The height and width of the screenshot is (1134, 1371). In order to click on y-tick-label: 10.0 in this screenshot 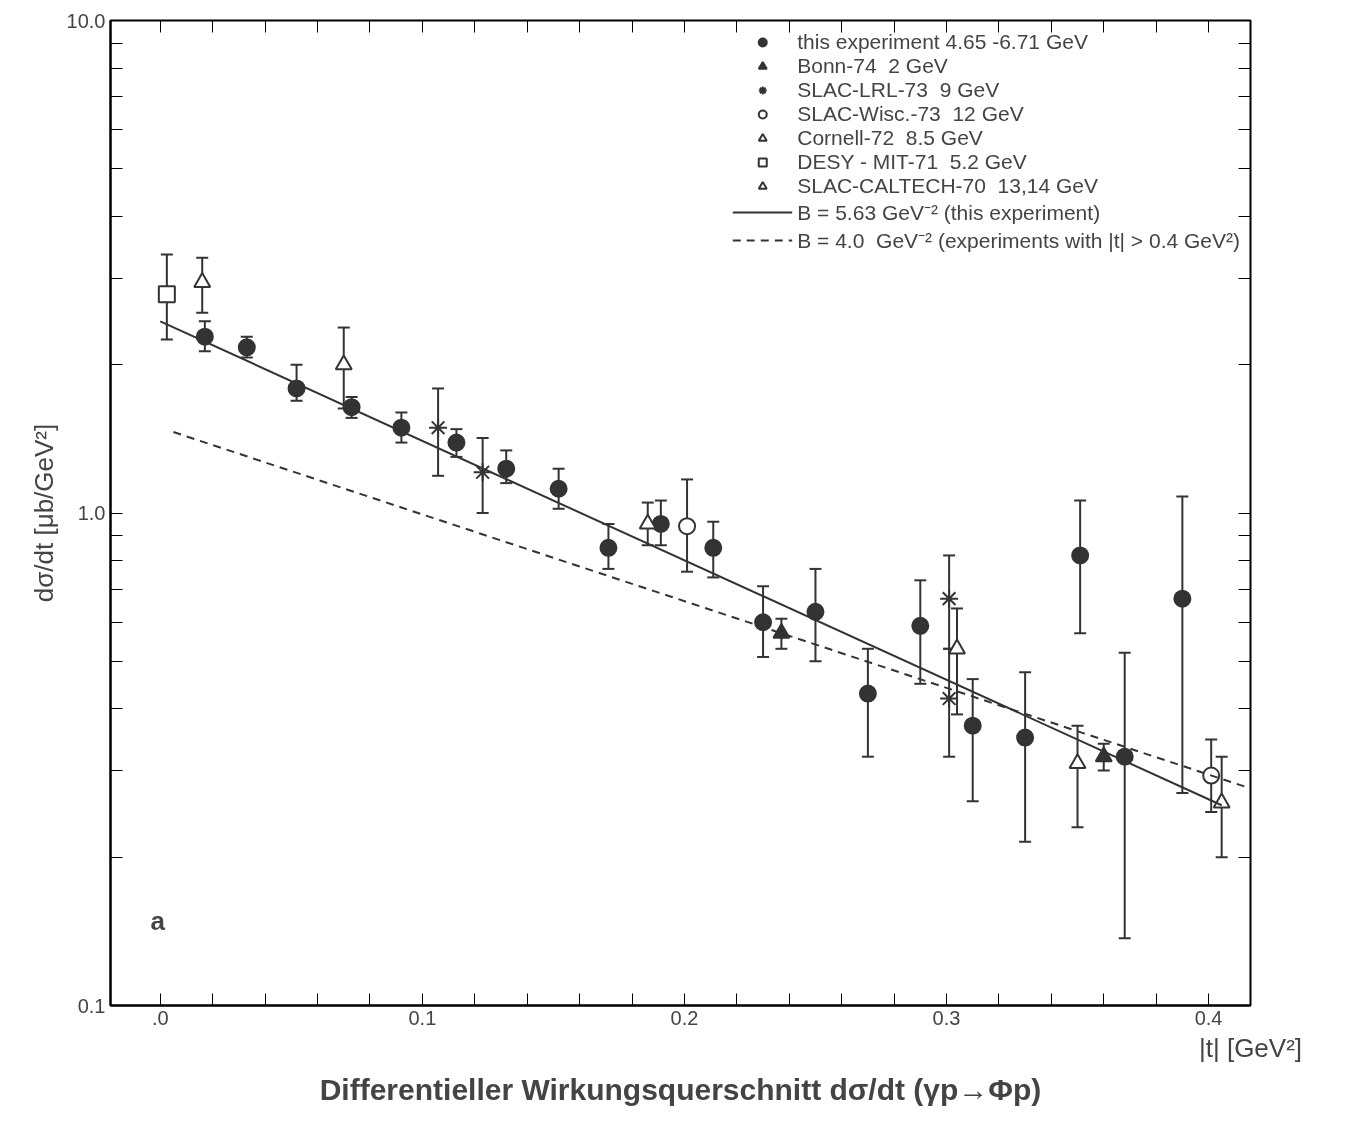, I will do `click(86, 20)`.